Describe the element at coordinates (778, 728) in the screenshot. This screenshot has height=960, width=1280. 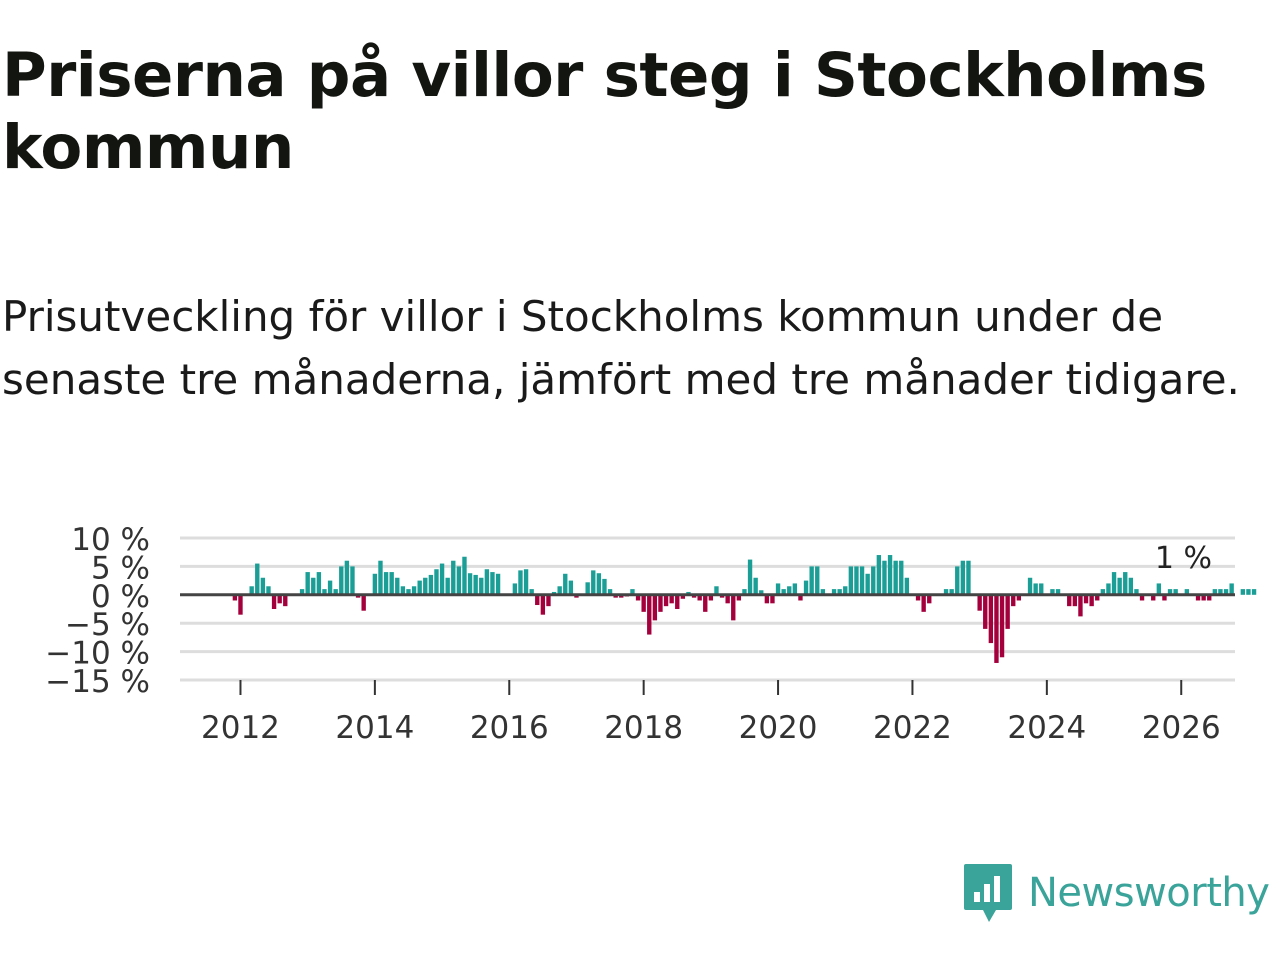
I see `x-tick-label: 2020` at that location.